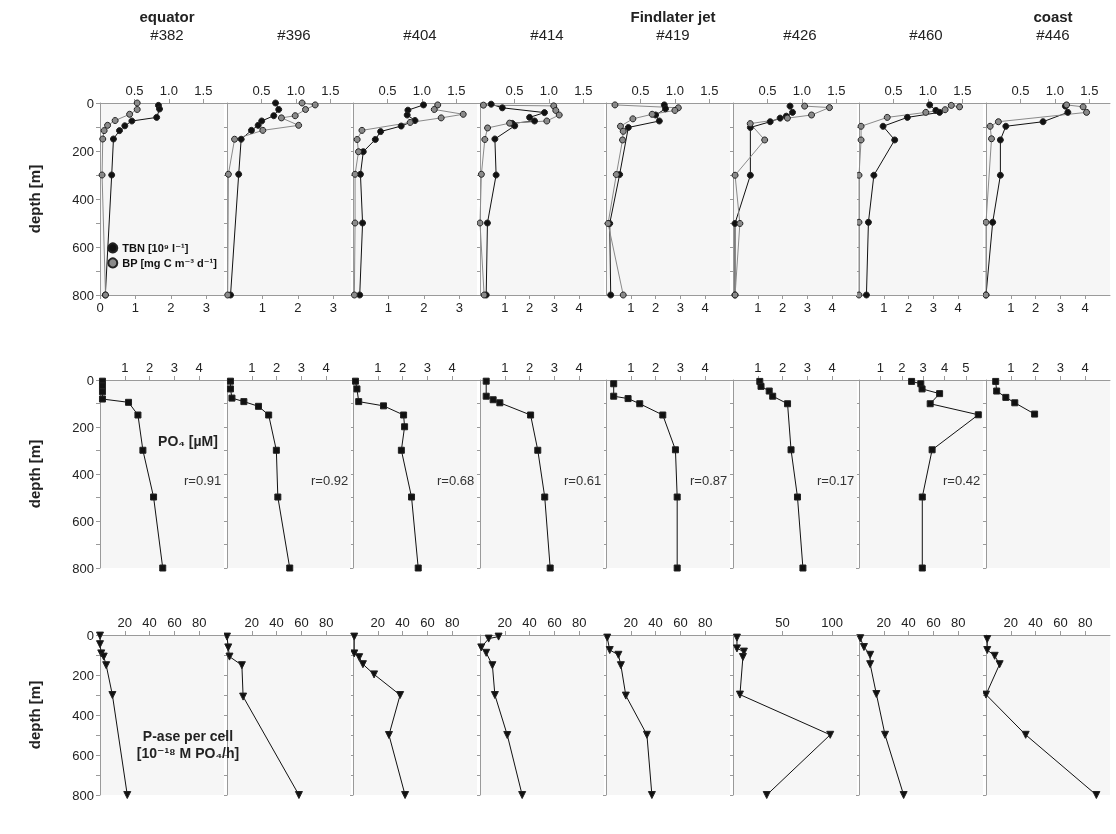 The height and width of the screenshot is (834, 1116). Describe the element at coordinates (203, 480) in the screenshot. I see `annotation: r=0.91` at that location.